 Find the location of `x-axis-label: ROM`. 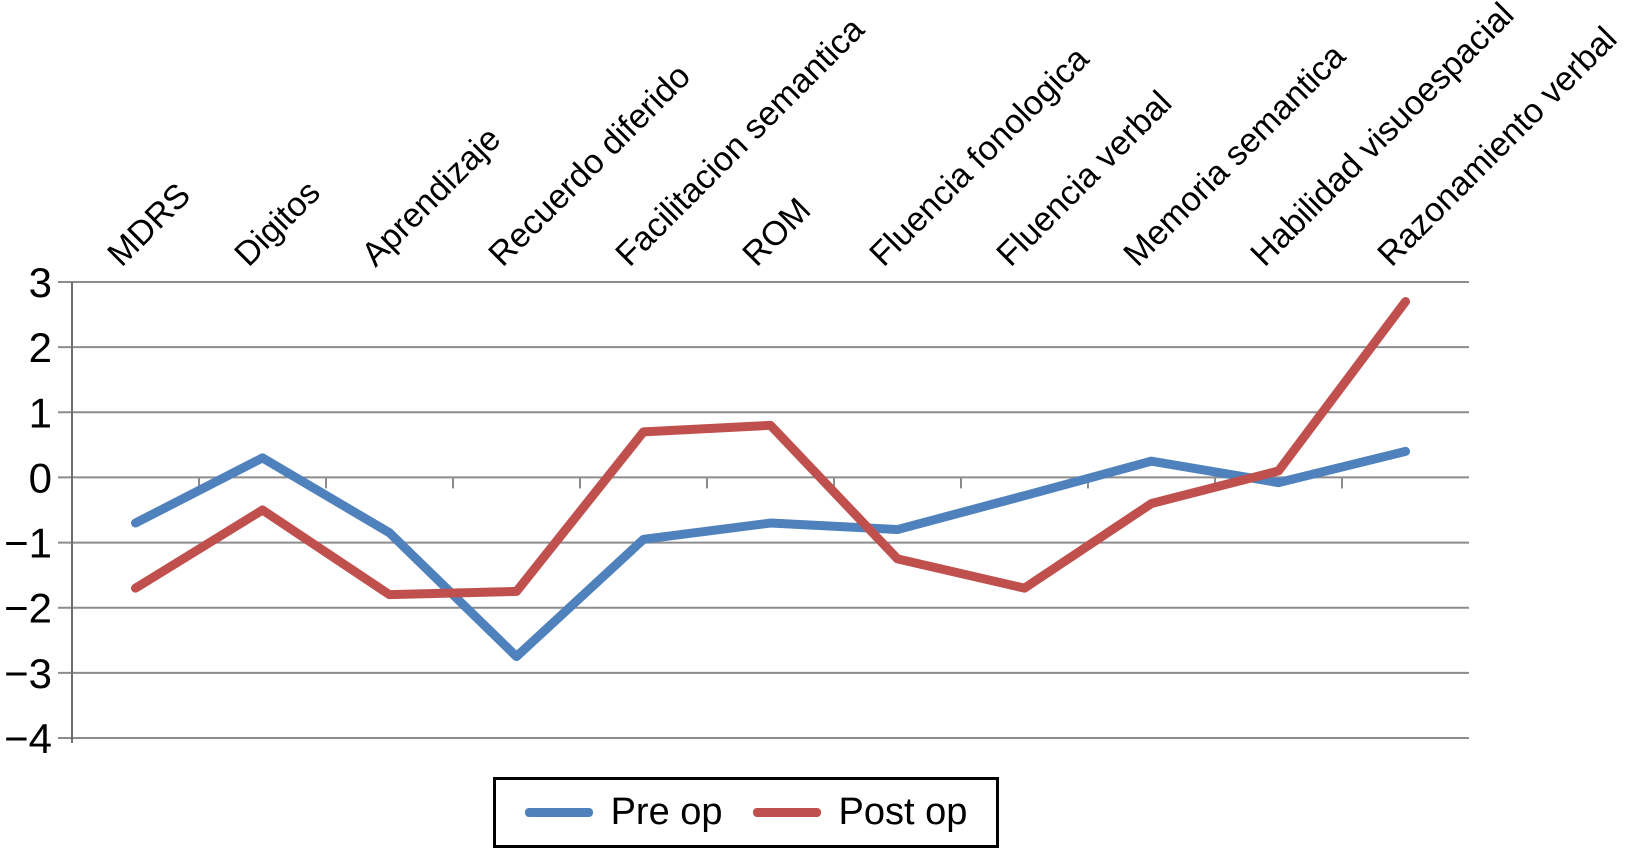

x-axis-label: ROM is located at coordinates (776, 232).